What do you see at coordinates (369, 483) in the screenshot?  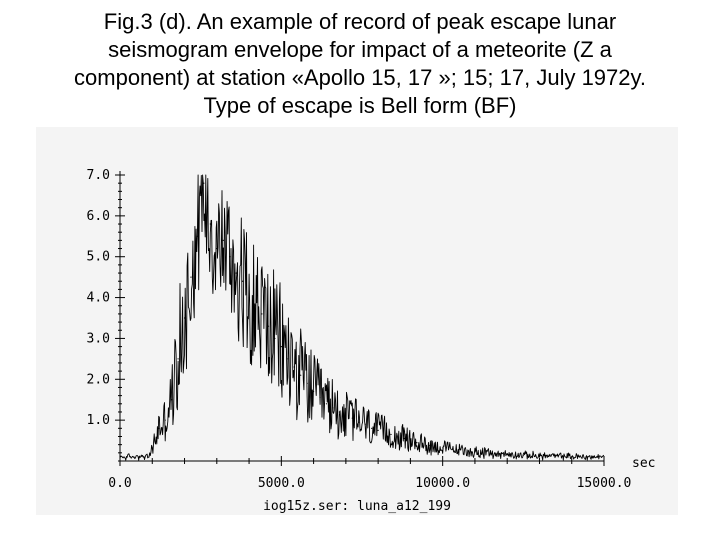 I see `x-tick-labels: 0.0 5000.0 10000.0 15000.0` at bounding box center [369, 483].